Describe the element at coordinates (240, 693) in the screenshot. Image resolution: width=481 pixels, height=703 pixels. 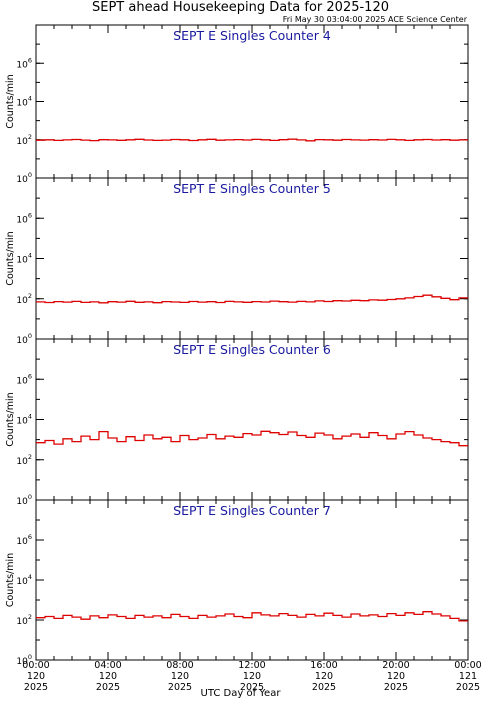
I see `x-axis-label: UTC Day of Year` at that location.